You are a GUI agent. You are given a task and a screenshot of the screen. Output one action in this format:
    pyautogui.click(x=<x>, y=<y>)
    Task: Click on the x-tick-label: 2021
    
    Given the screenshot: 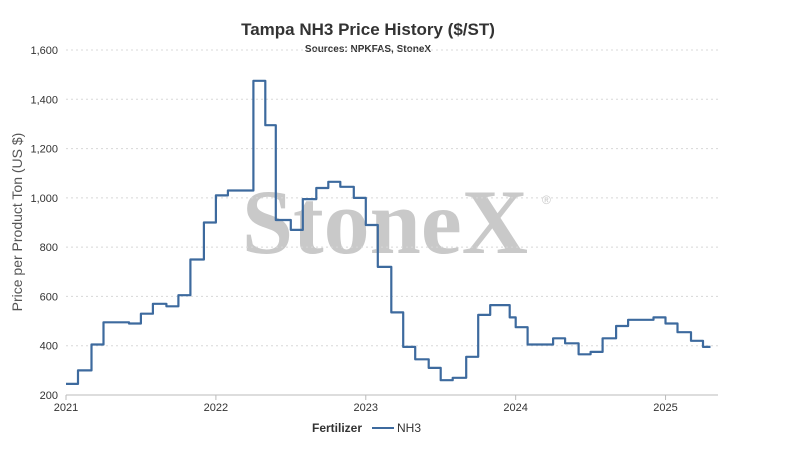 What is the action you would take?
    pyautogui.click(x=66, y=408)
    